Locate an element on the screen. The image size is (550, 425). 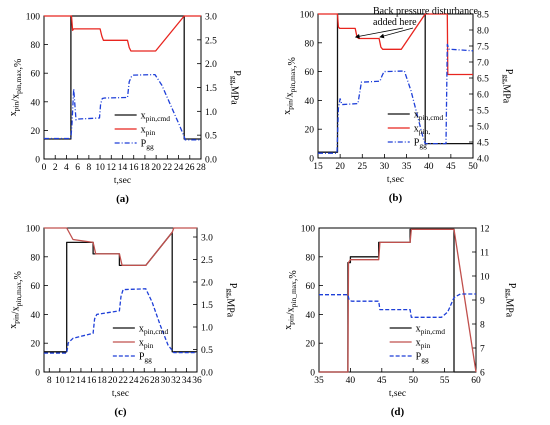
x-tick-label: 55 is located at coordinates (445, 381).